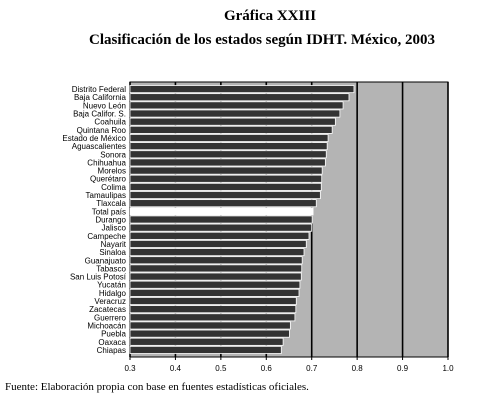 This screenshot has width=480, height=400. I want to click on y-tick-label: Sinaloa, so click(112, 252).